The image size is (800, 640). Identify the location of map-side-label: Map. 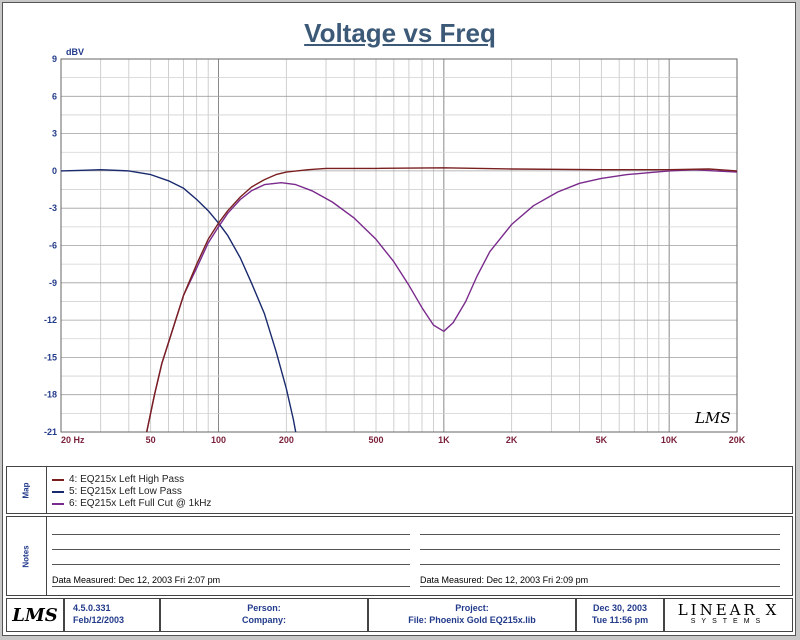
(26, 490).